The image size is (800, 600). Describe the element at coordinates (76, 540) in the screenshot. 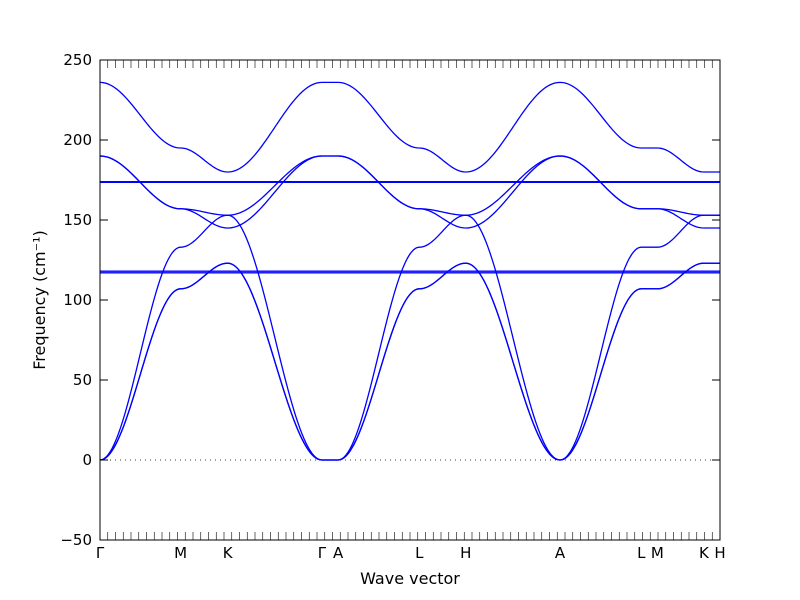

I see `y-tick-label: −50` at that location.